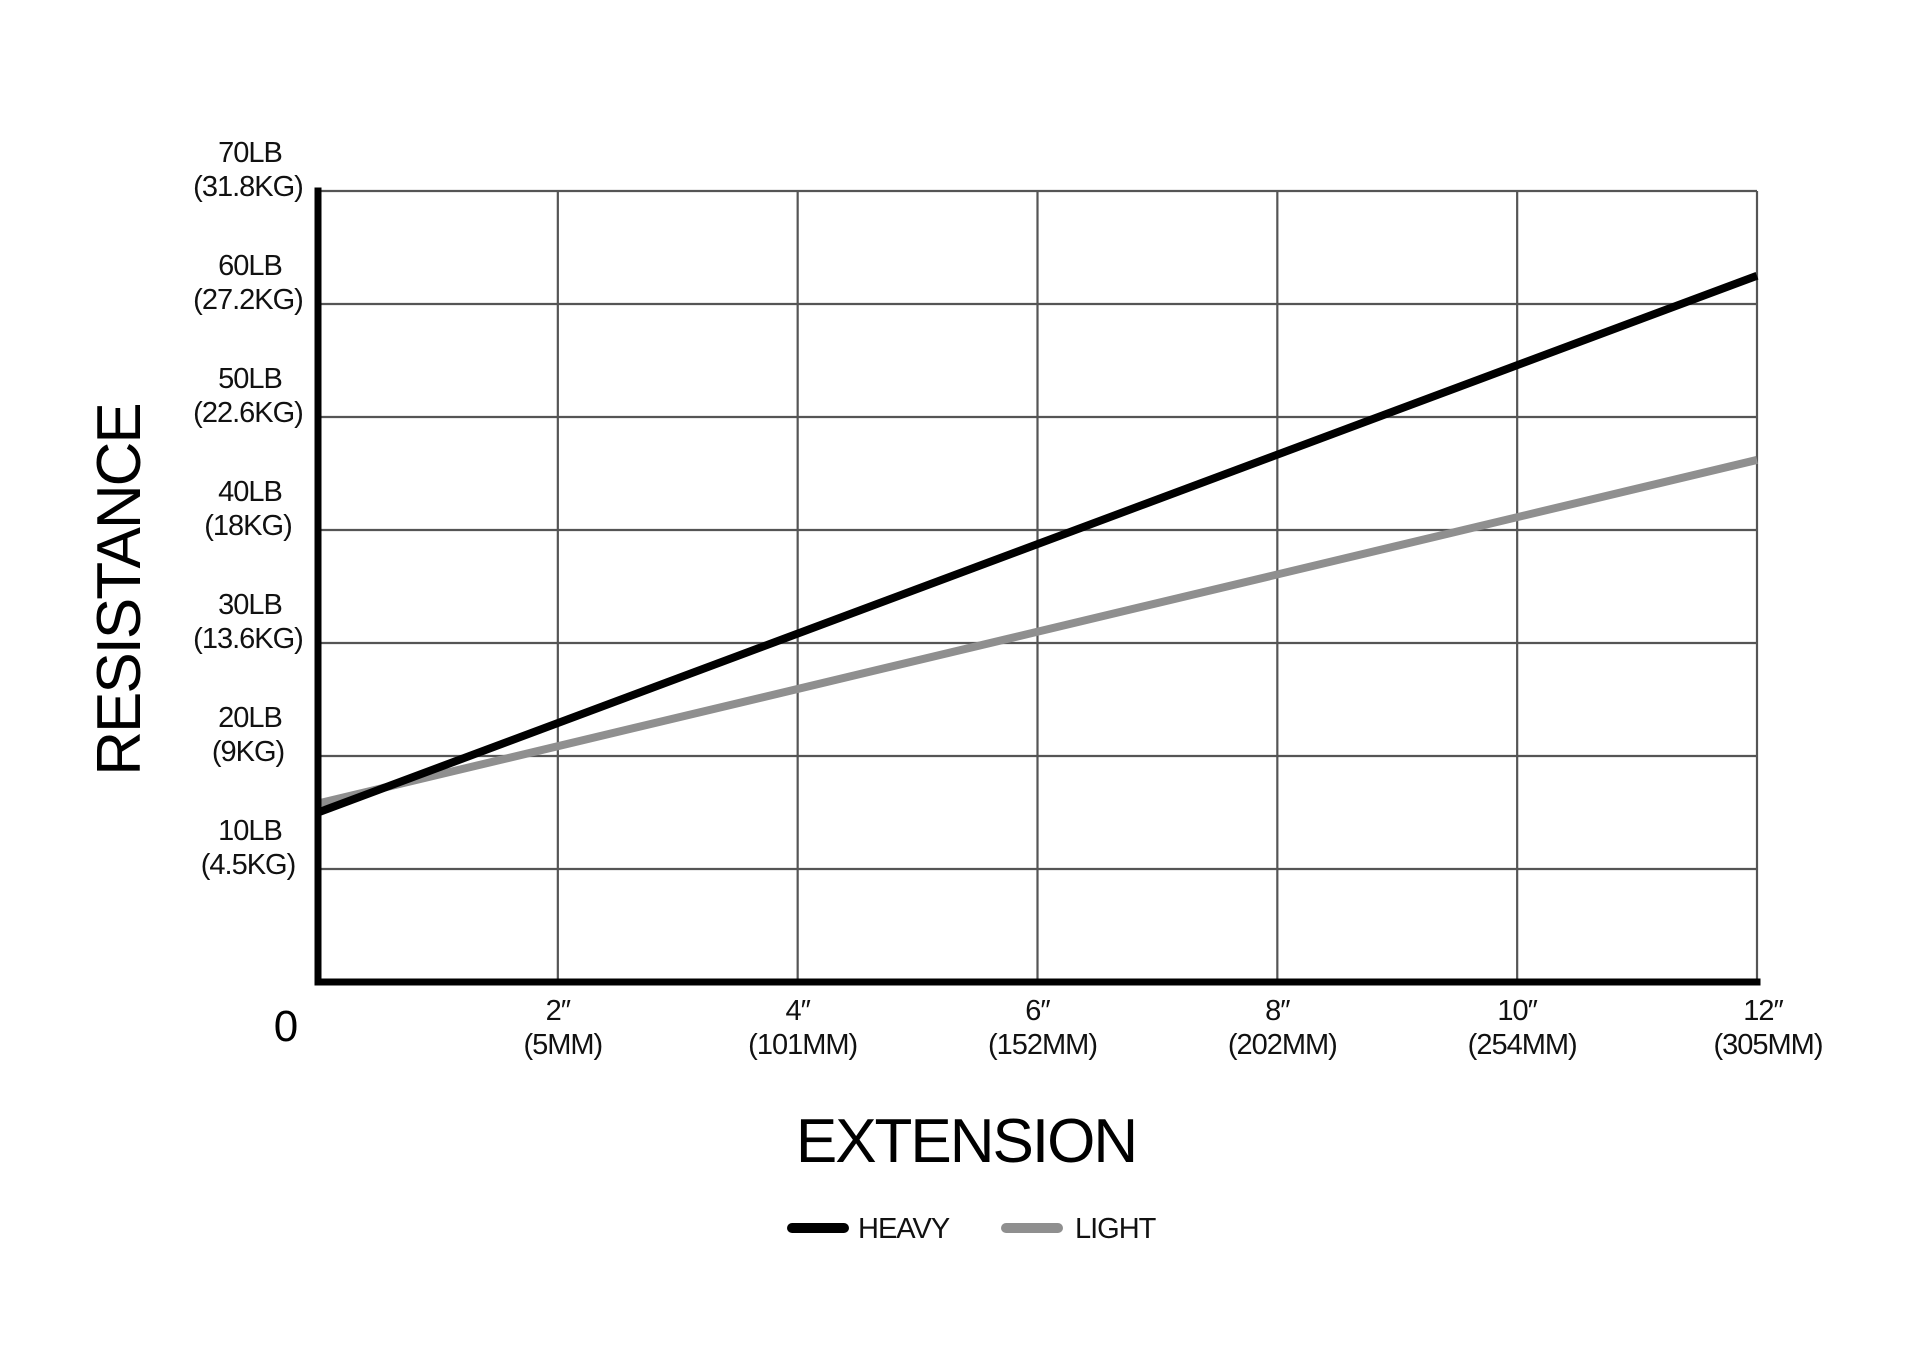  What do you see at coordinates (248, 413) in the screenshot?
I see `y-tick-sublabel: (22.6KG)` at bounding box center [248, 413].